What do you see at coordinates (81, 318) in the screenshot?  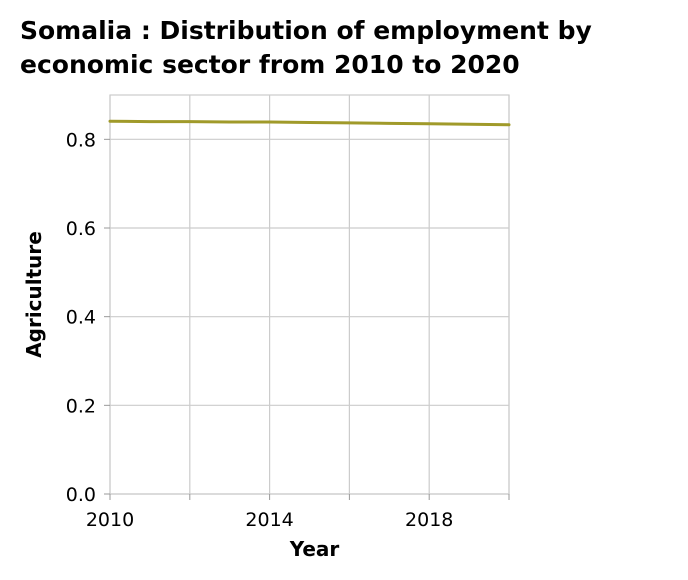 I see `y-tick-label: 0.4` at bounding box center [81, 318].